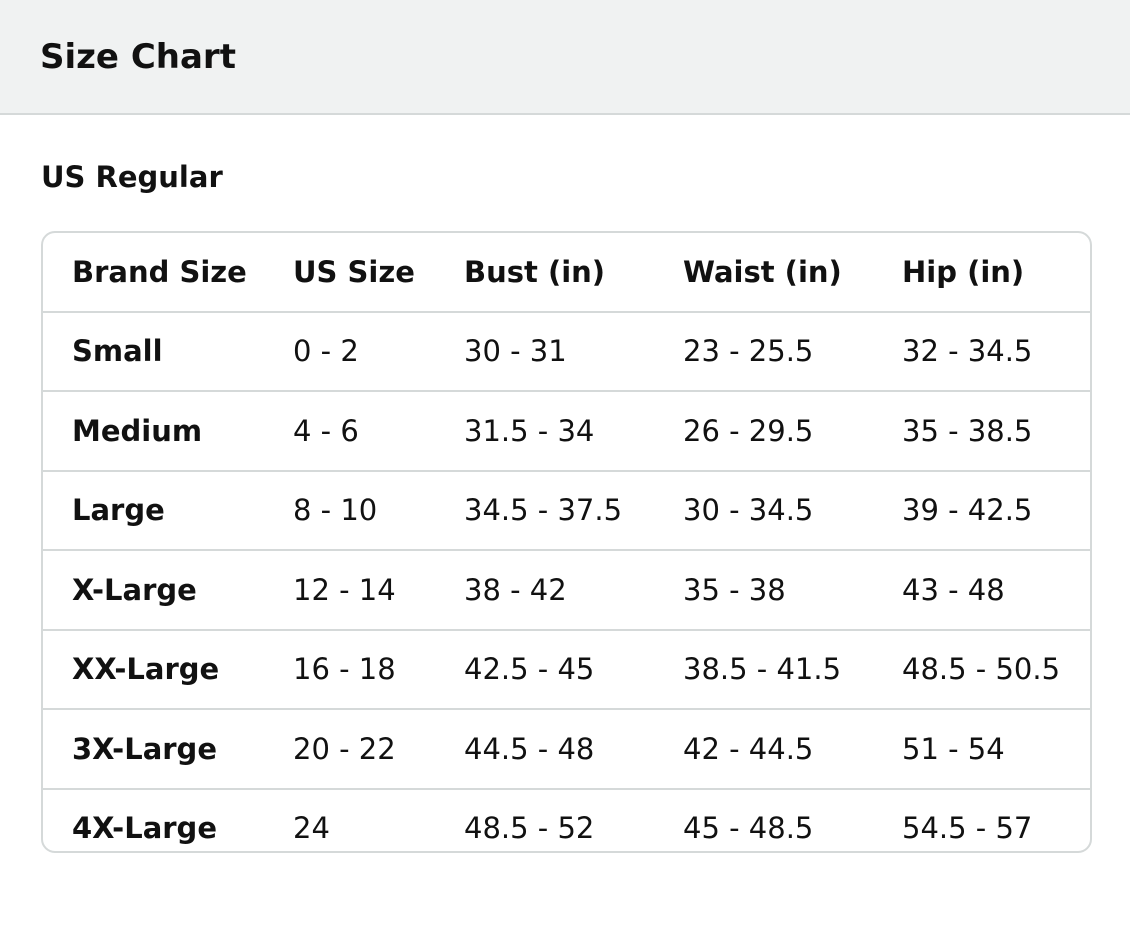  Describe the element at coordinates (349, 273) in the screenshot. I see `column-header: US Size` at that location.